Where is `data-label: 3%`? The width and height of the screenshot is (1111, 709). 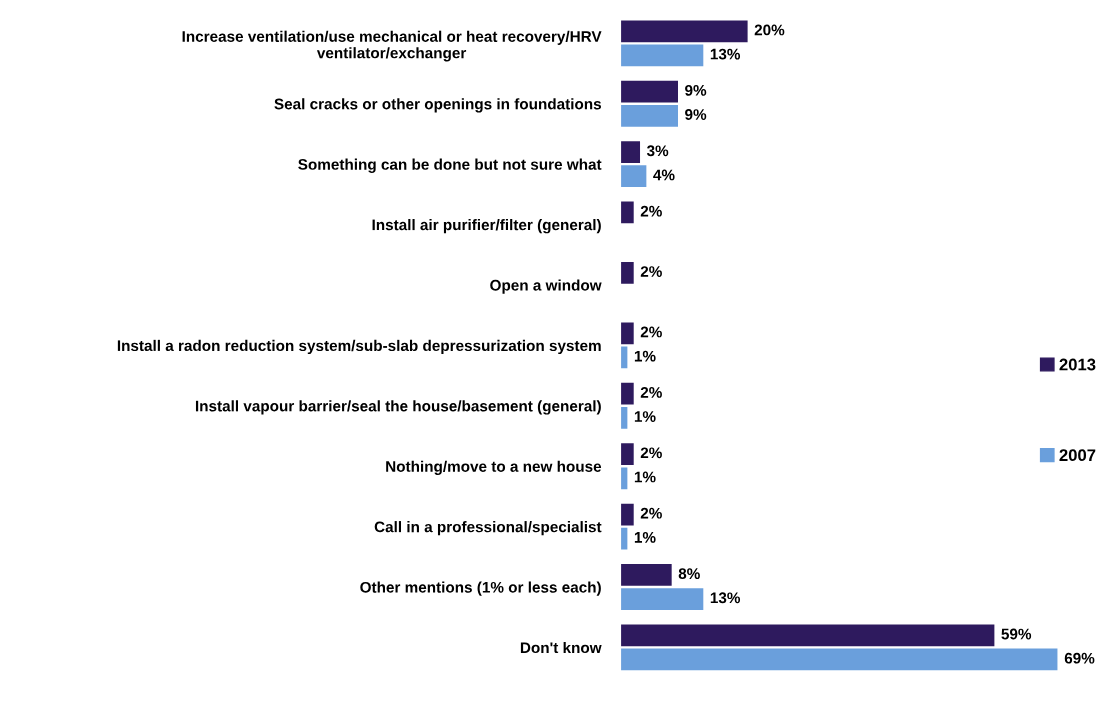
data-label: 3% is located at coordinates (657, 151).